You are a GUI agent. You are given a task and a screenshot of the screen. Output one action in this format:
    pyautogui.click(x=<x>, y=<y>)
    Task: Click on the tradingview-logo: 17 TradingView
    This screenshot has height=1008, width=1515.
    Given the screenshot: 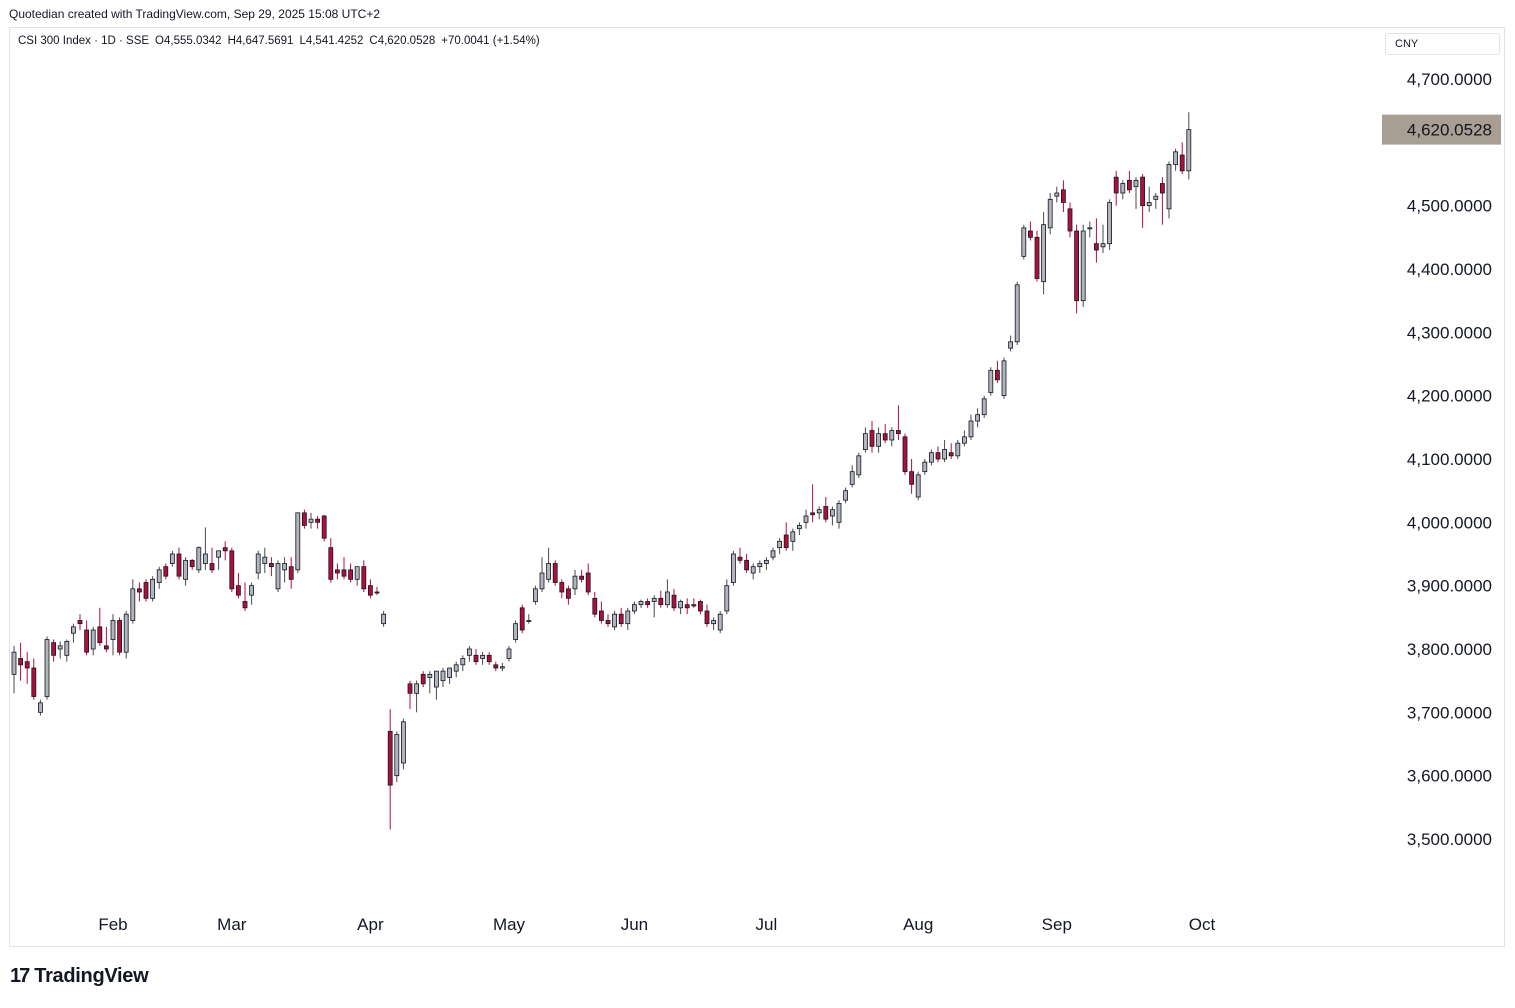 What is the action you would take?
    pyautogui.click(x=79, y=976)
    